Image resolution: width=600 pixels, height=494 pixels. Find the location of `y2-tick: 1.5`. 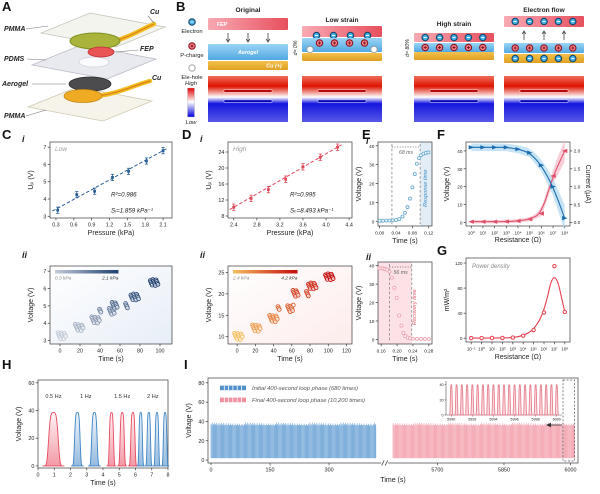

y2-tick: 1.5 is located at coordinates (577, 170).